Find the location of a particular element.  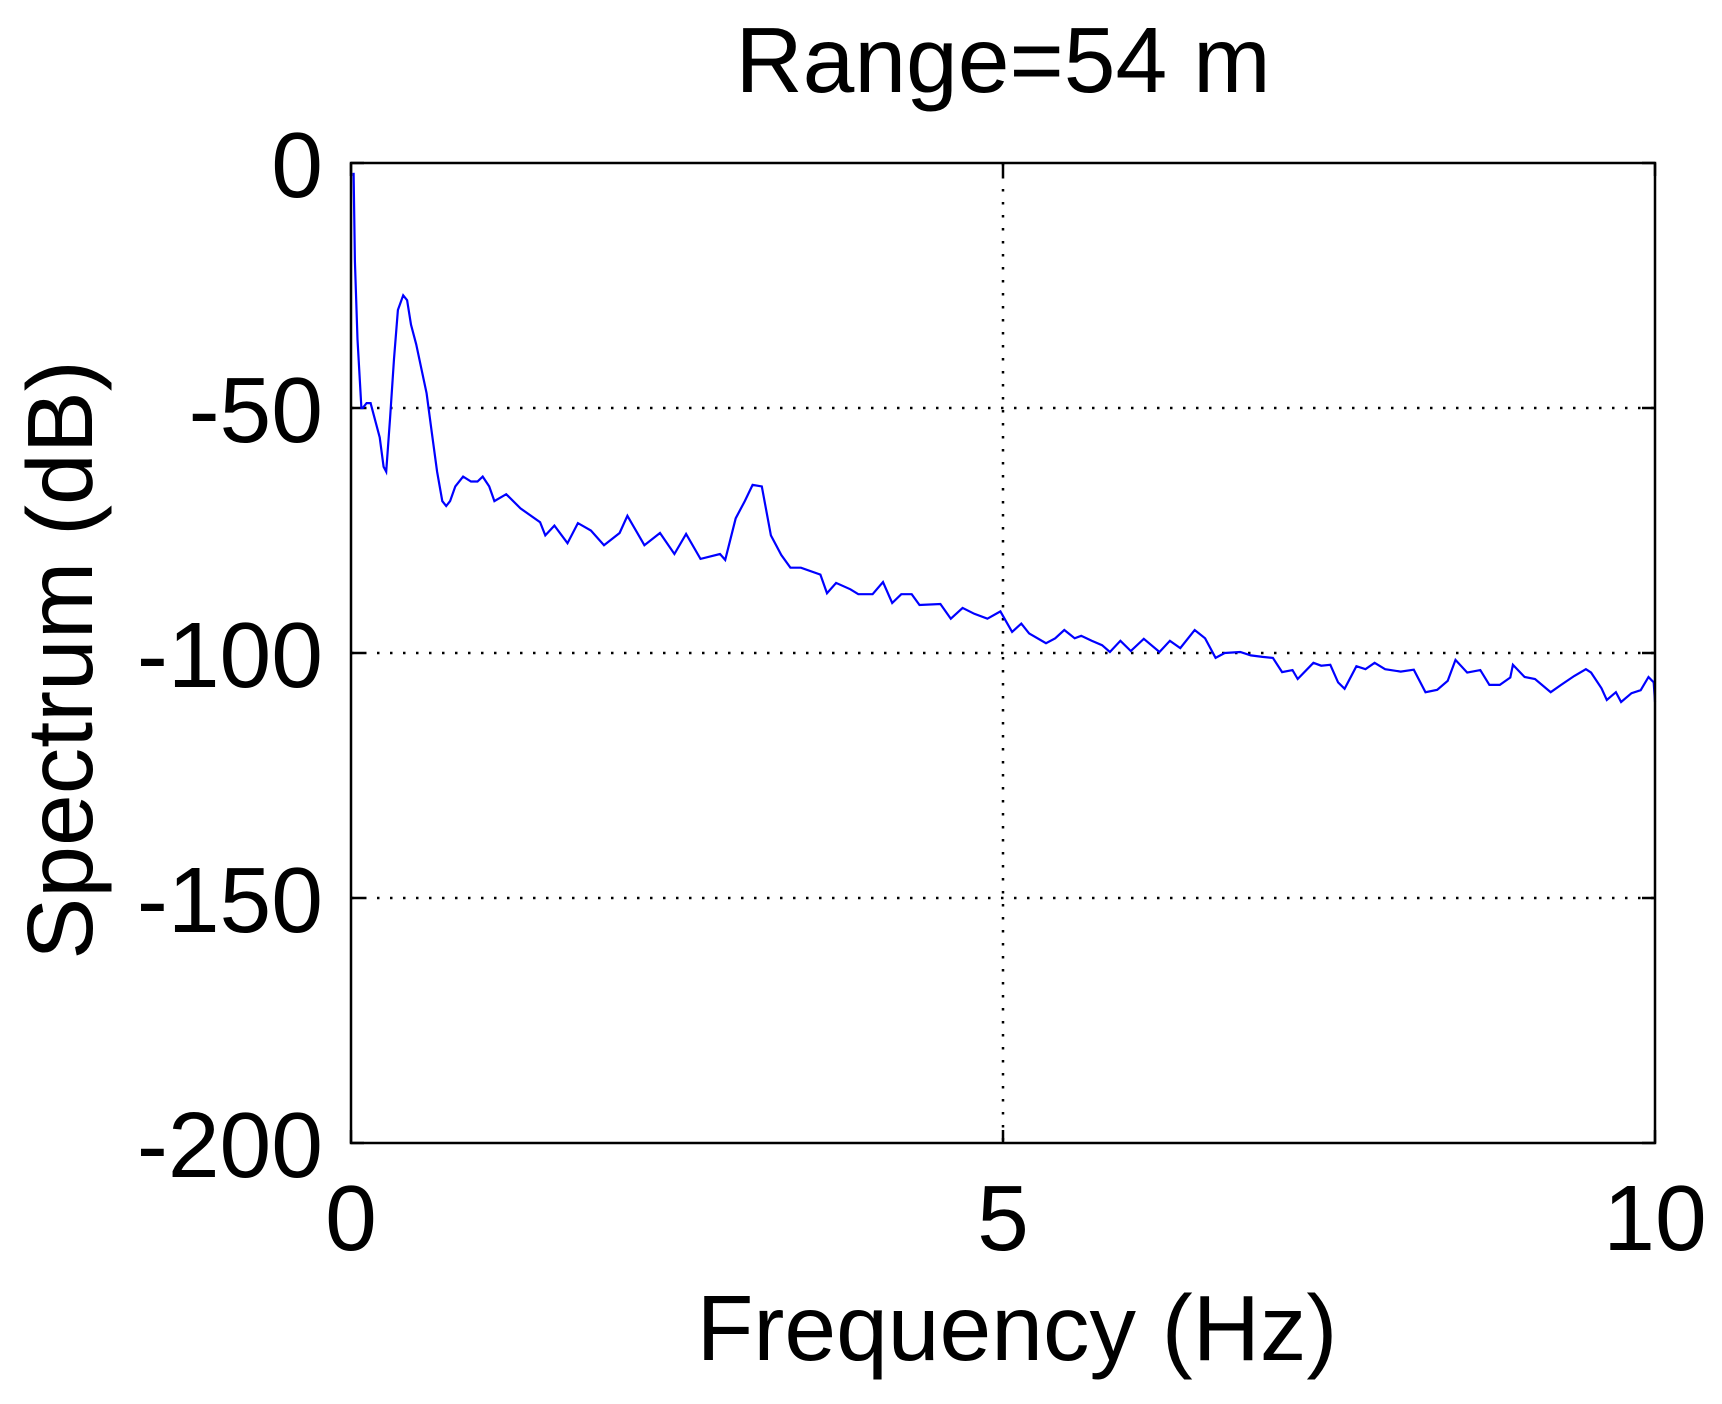

y-tick-label: -200 is located at coordinates (230, 1145).